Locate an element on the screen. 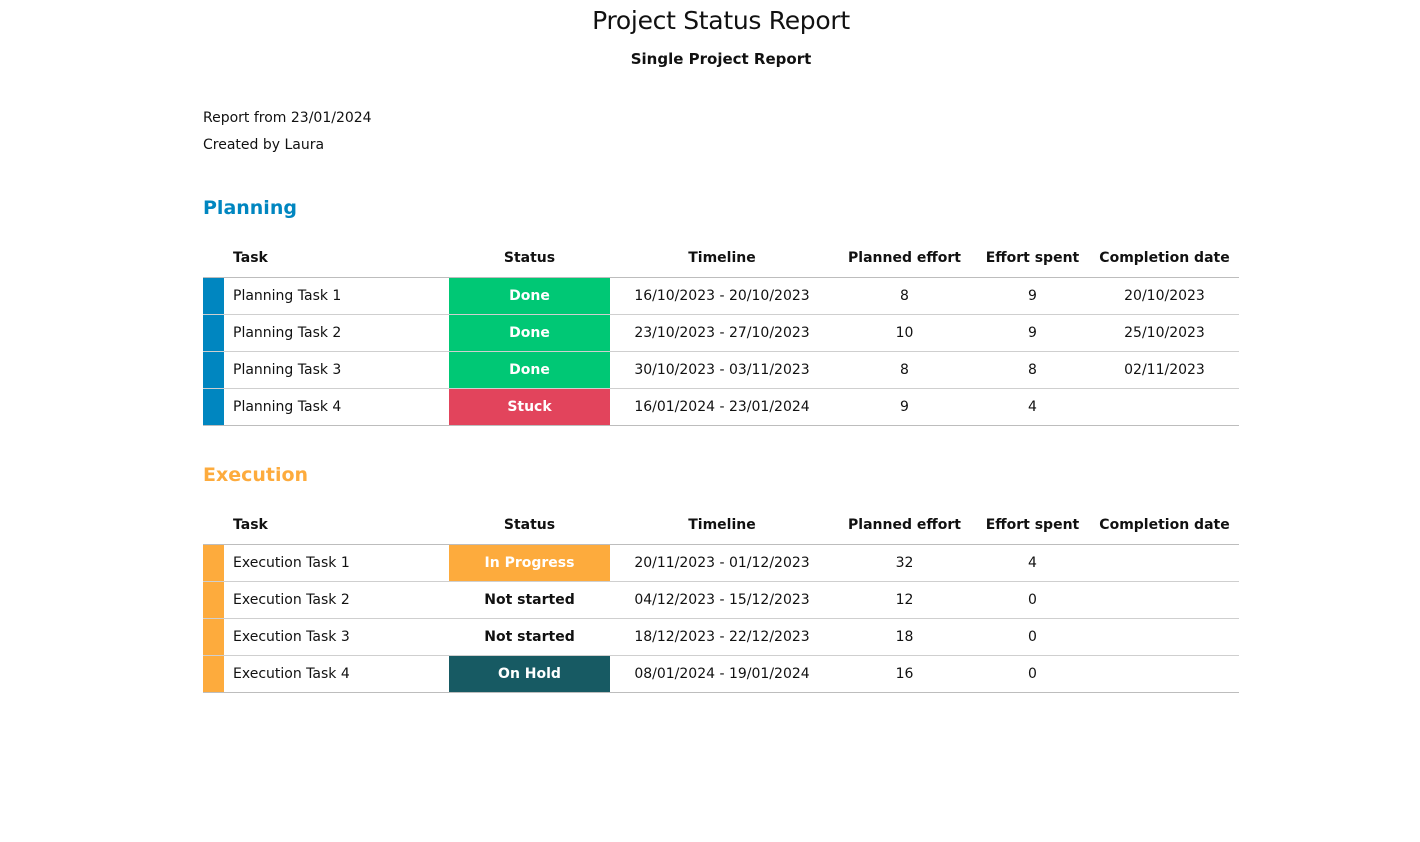  planned-effort-cell: 32 is located at coordinates (904, 563).